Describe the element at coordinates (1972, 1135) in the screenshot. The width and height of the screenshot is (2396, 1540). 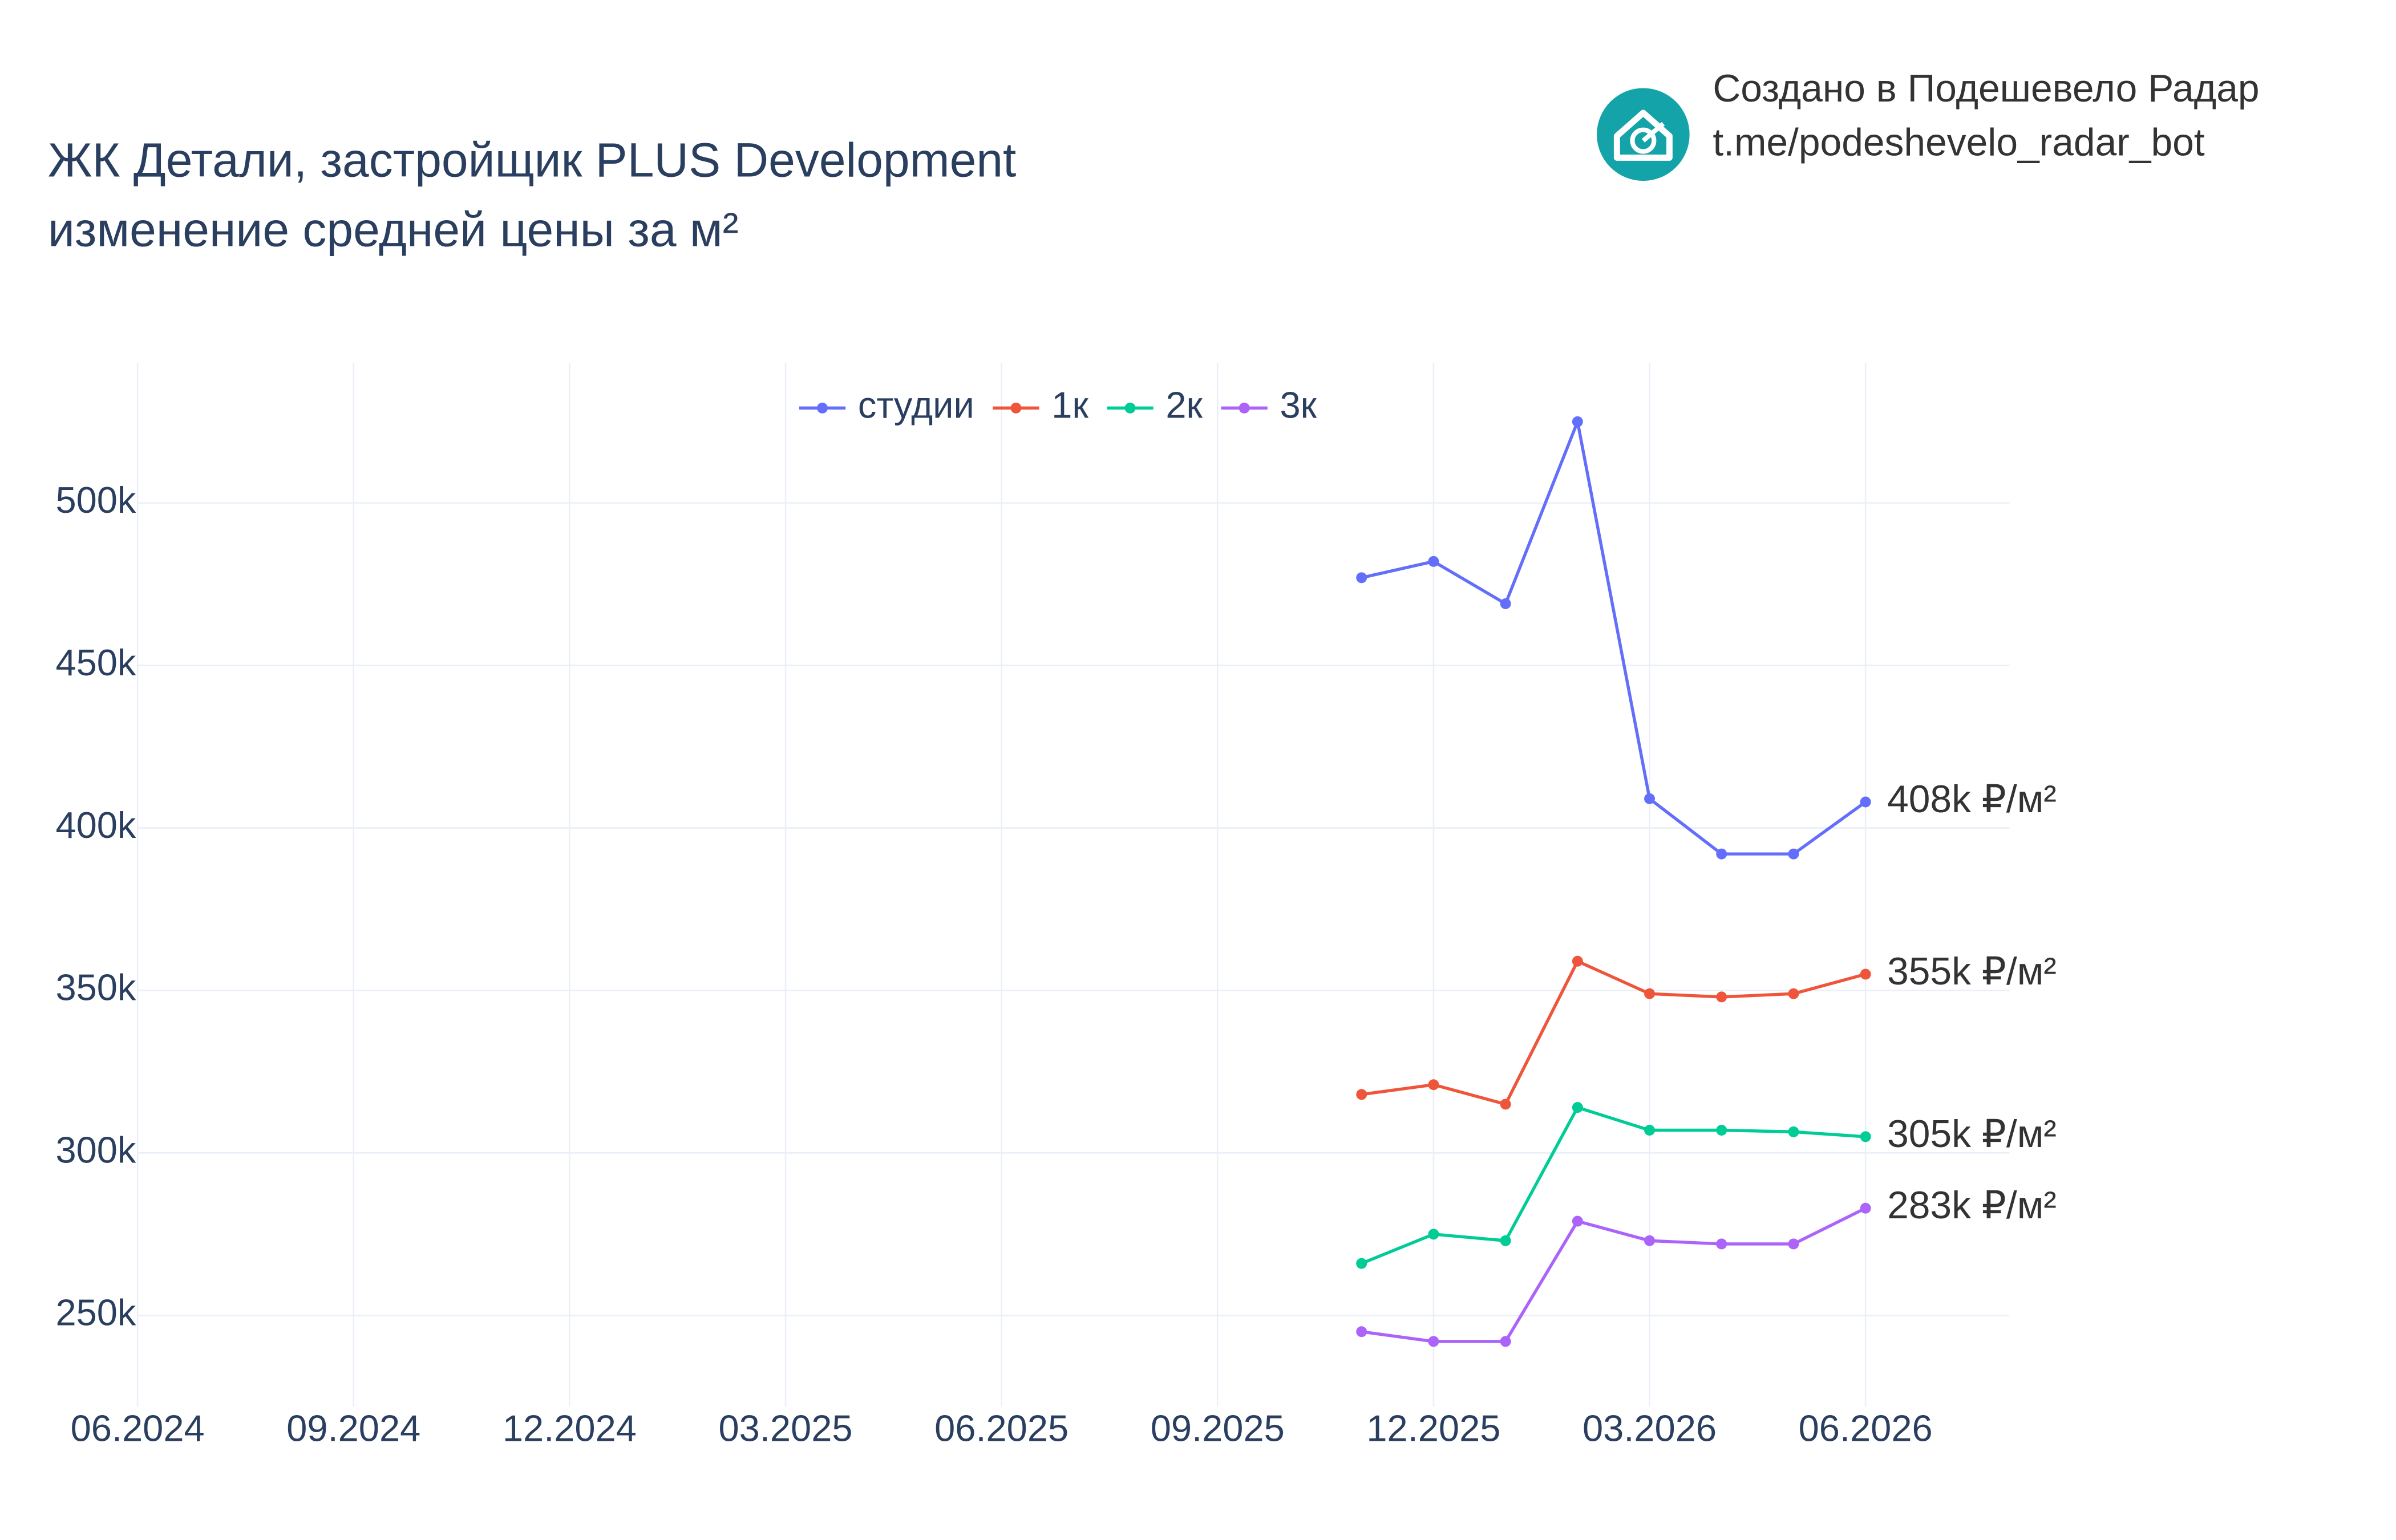
I see `end-label: 305k ₽/м²` at that location.